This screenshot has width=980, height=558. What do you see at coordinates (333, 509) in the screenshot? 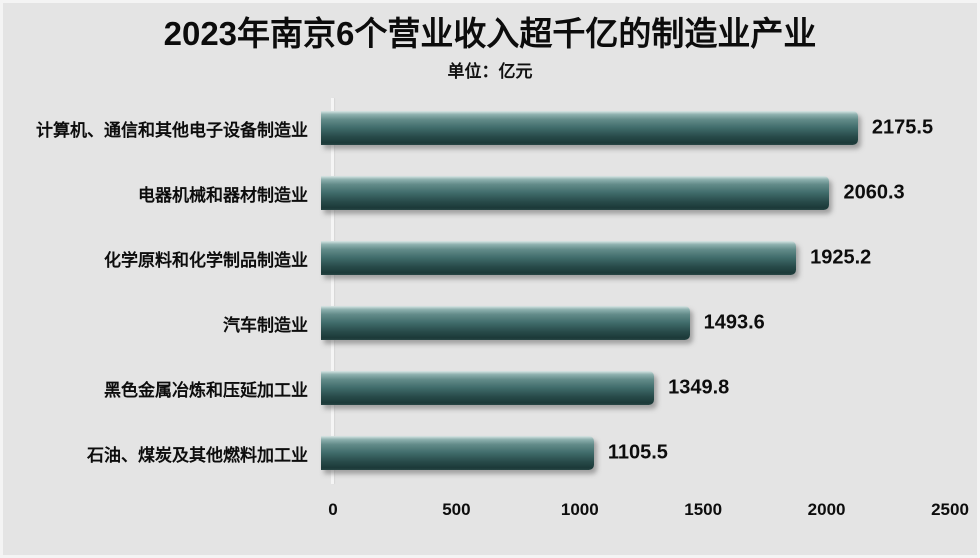
I see `x-tick-label: 0` at bounding box center [333, 509].